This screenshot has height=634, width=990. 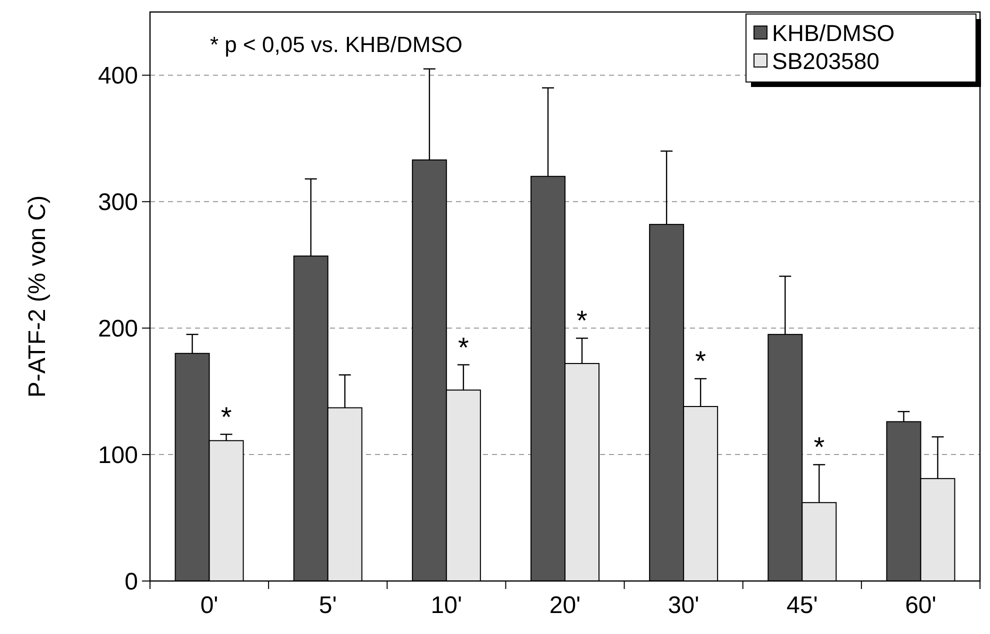 I want to click on x-tick-label: 30', so click(x=684, y=605).